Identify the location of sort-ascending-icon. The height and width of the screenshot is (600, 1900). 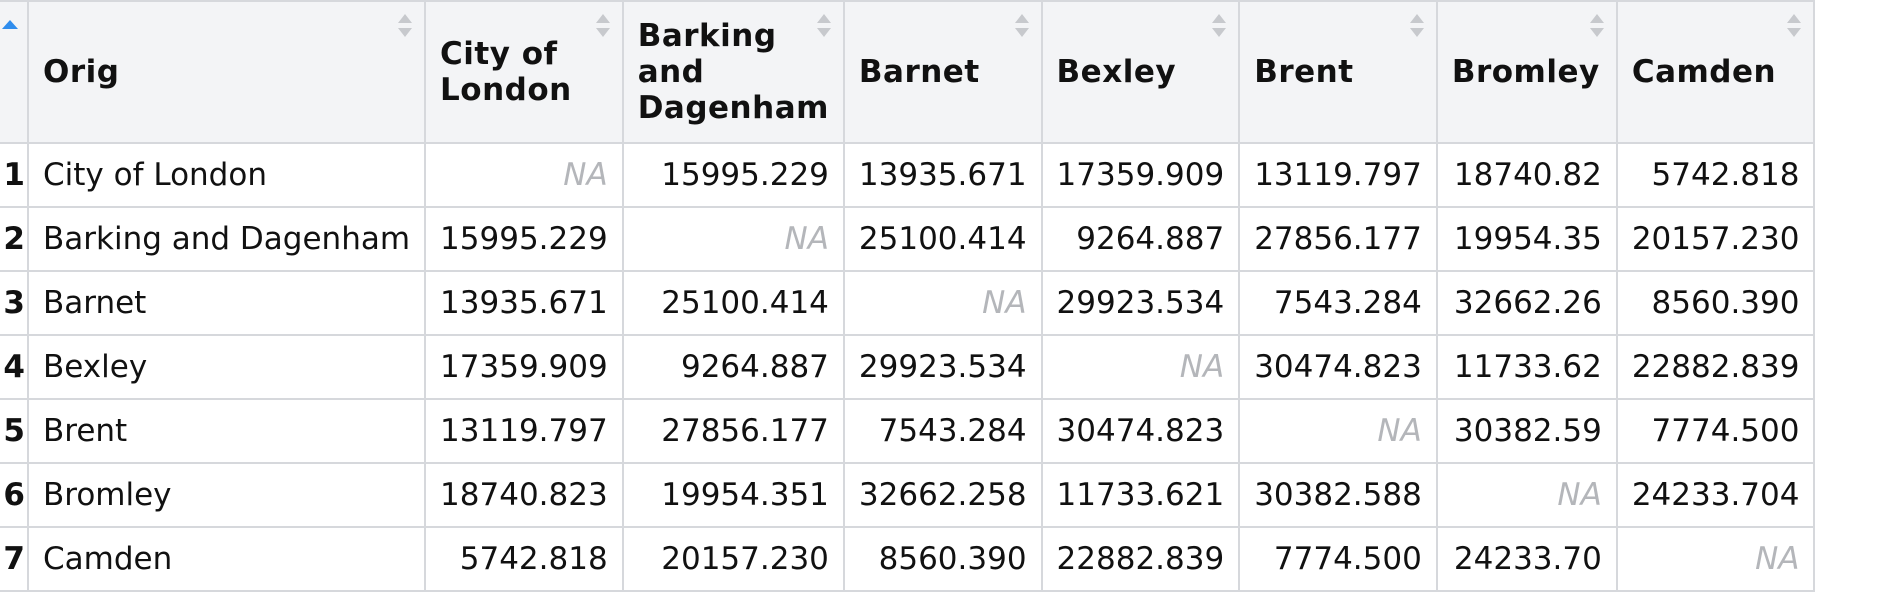
(10, 24).